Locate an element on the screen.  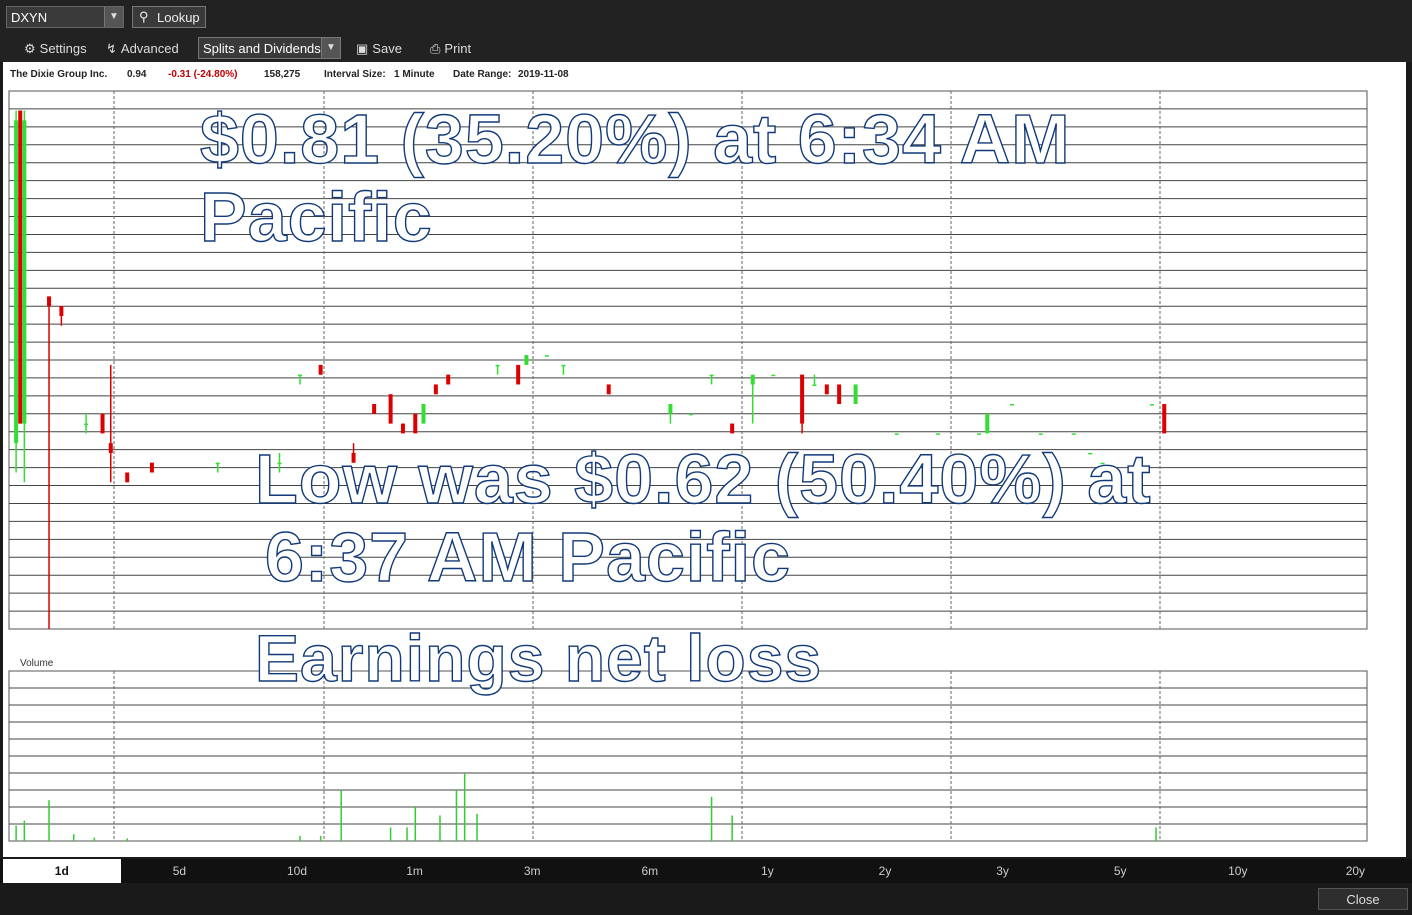
advanced-label: Advanced is located at coordinates (149, 48).